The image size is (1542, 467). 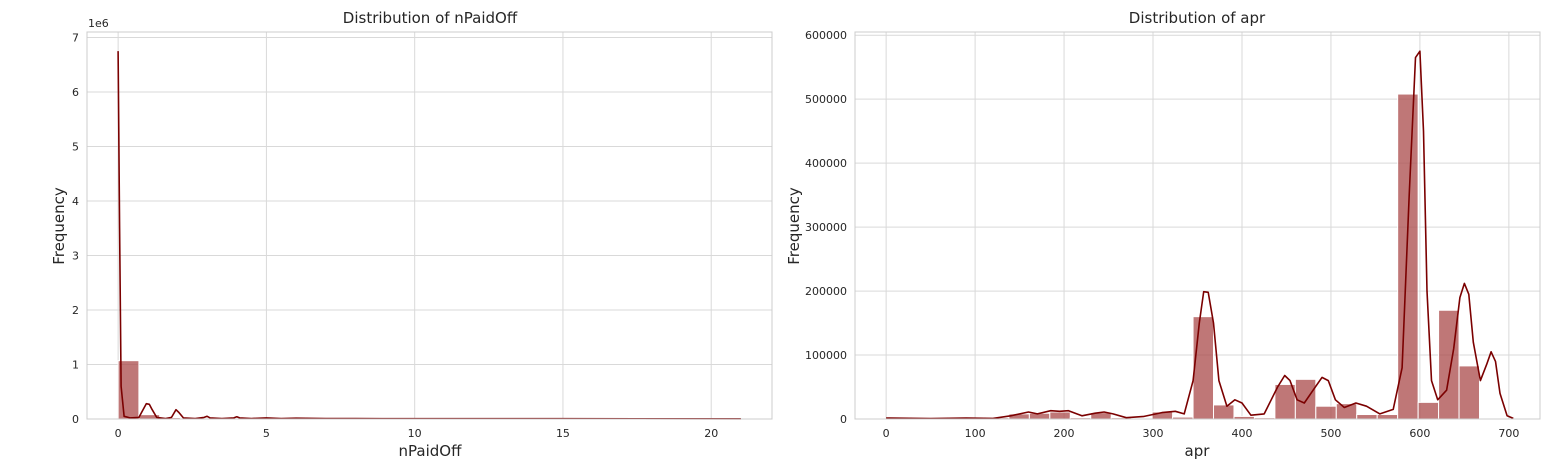 What do you see at coordinates (826, 291) in the screenshot?
I see `y-tick-label: 200000` at bounding box center [826, 291].